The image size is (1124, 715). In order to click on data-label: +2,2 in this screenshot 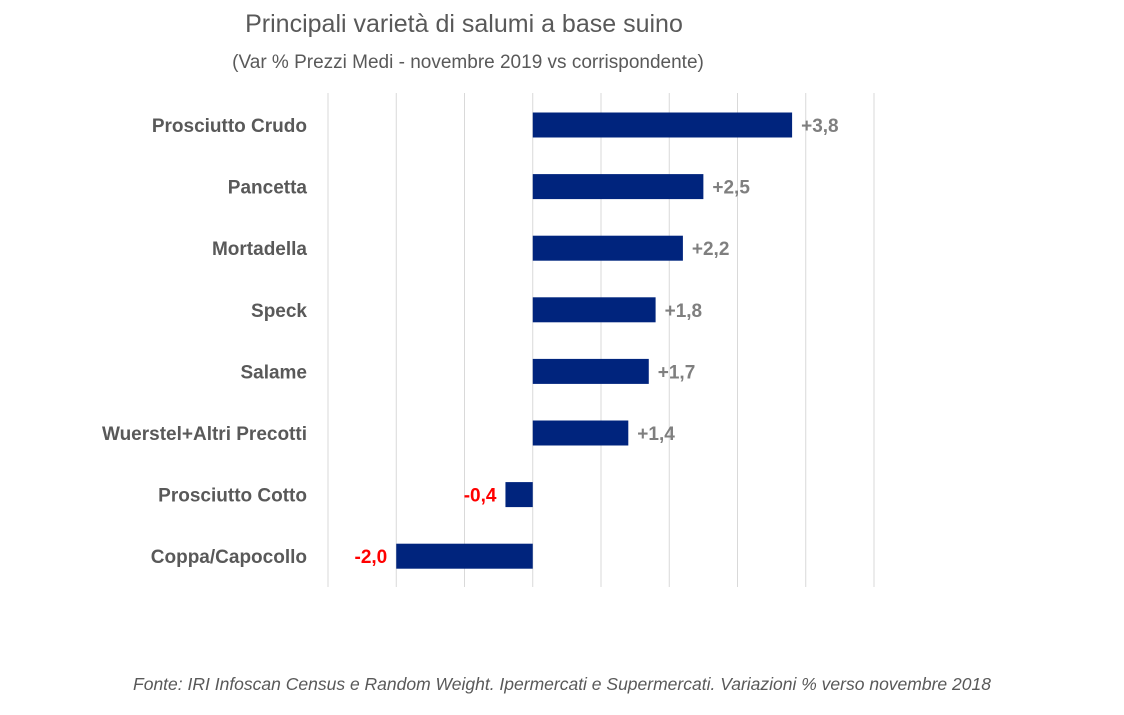, I will do `click(711, 249)`.